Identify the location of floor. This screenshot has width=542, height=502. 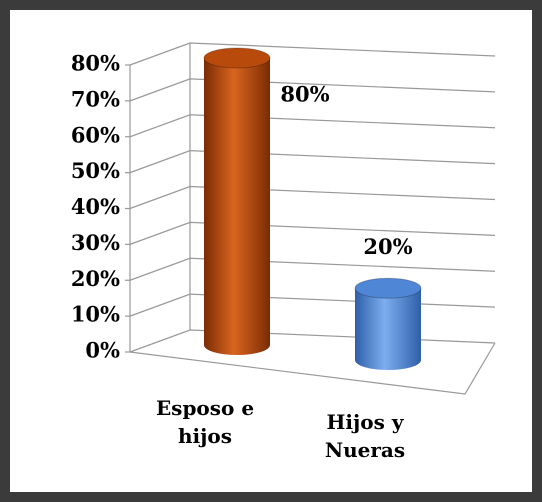
(312, 368).